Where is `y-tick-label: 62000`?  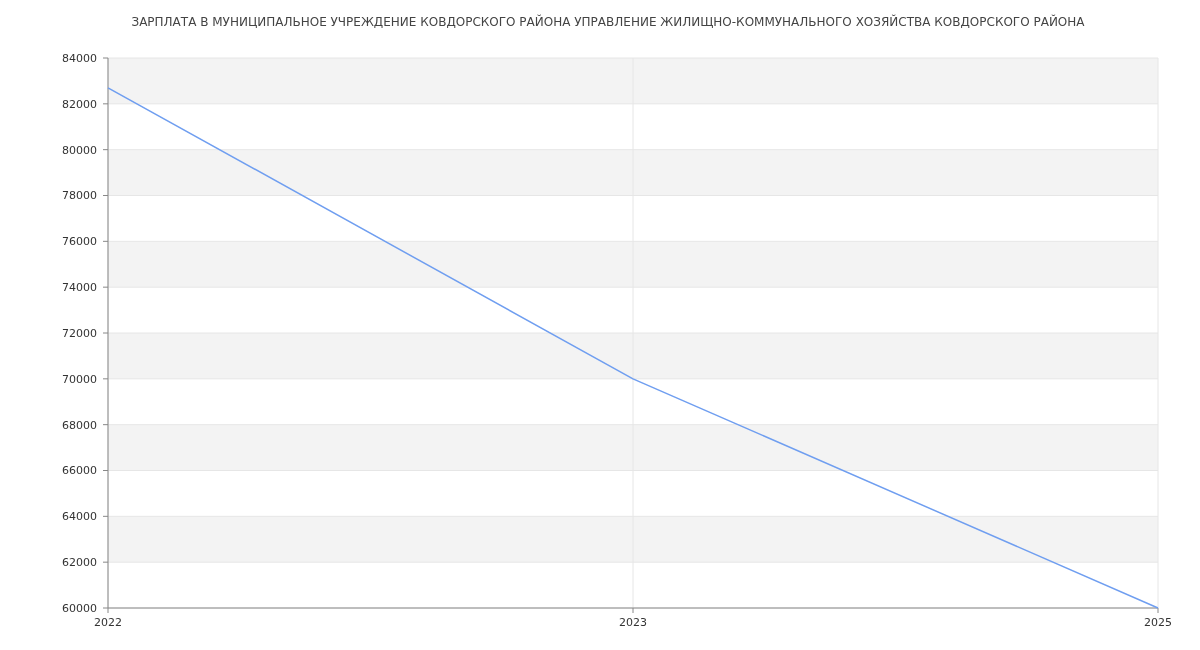
y-tick-label: 62000 is located at coordinates (79, 563).